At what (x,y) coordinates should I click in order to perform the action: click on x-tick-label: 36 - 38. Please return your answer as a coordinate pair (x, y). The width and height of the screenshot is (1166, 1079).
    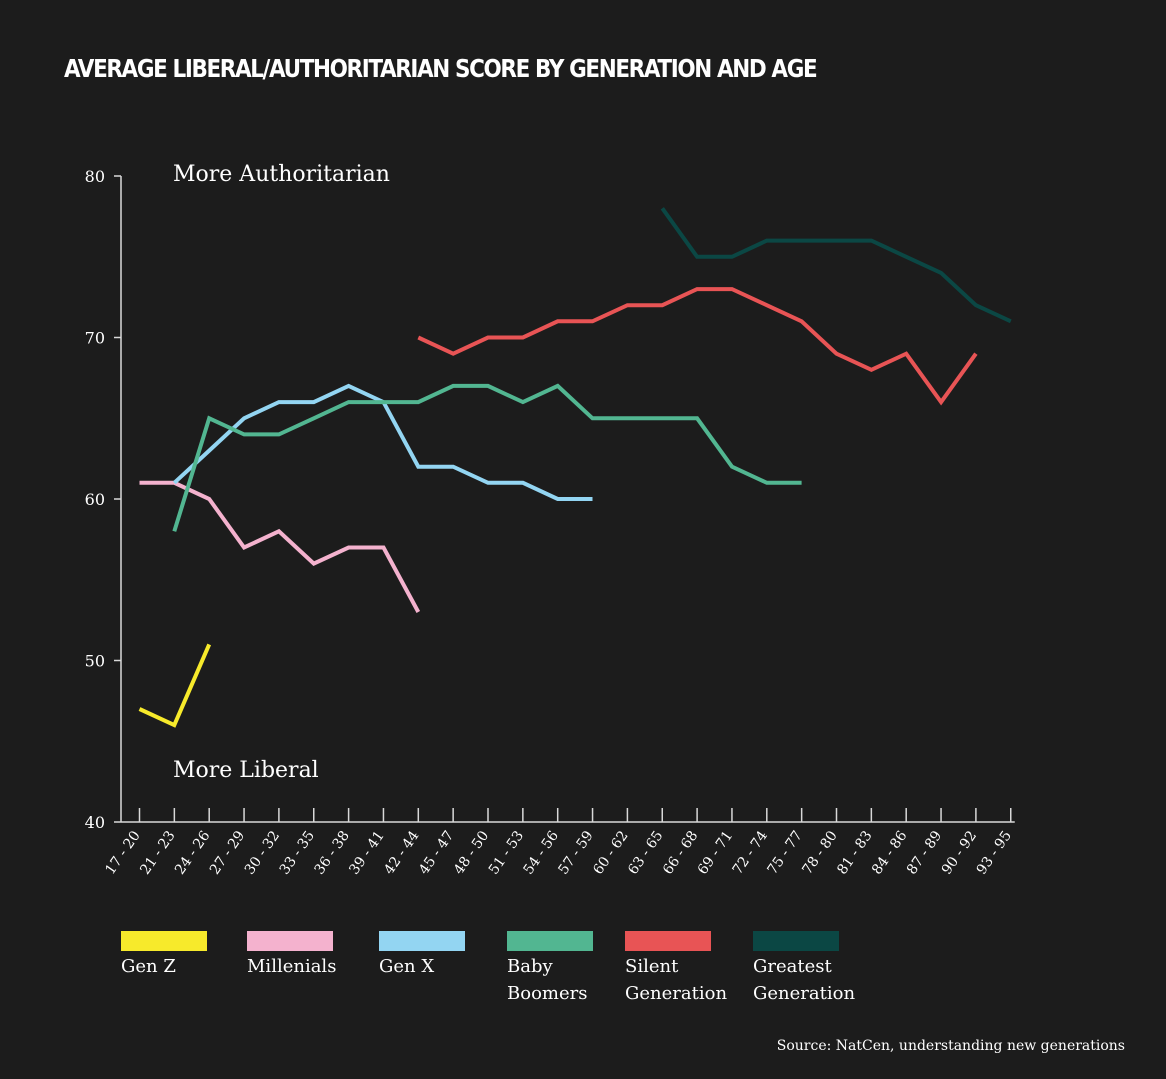
    Looking at the image, I should click on (332, 853).